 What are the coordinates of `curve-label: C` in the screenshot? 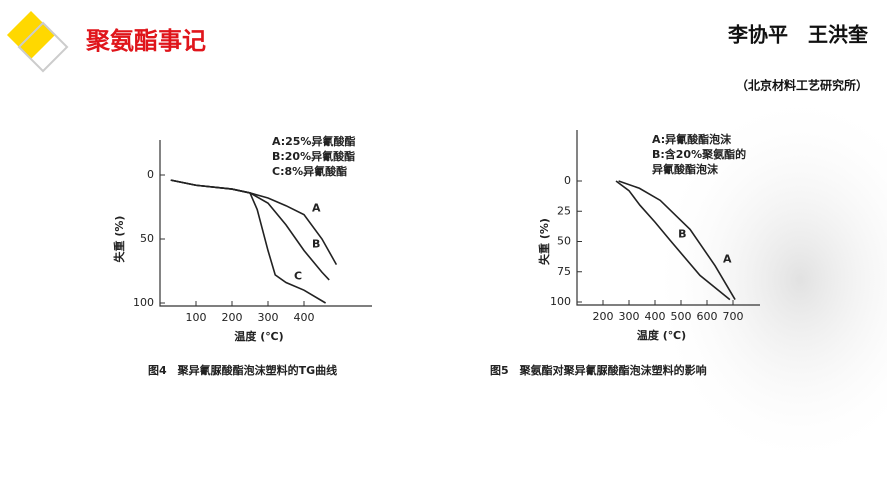 It's located at (298, 276).